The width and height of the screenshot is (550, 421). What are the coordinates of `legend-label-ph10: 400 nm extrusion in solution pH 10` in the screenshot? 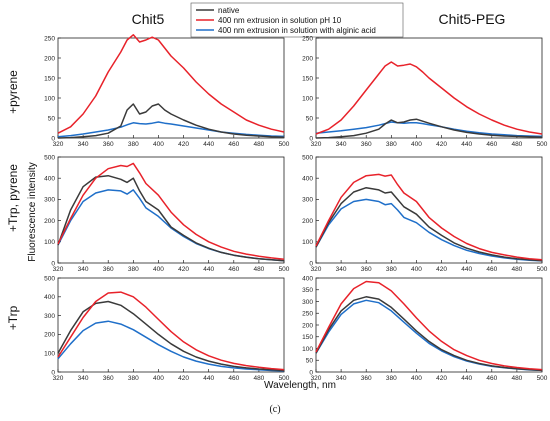 It's located at (280, 20).